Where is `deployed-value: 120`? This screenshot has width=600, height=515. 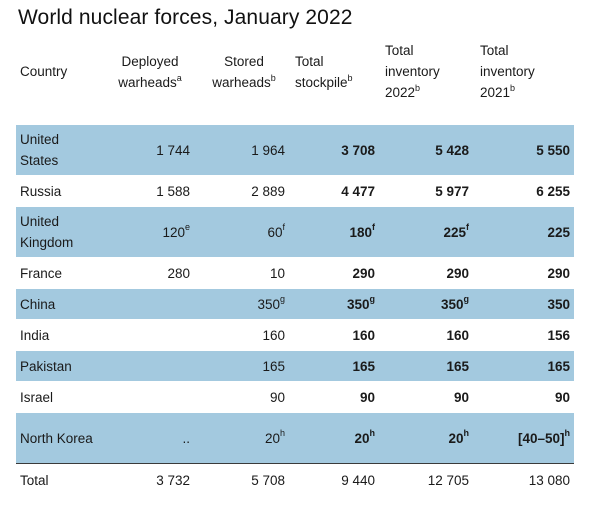 deployed-value: 120 is located at coordinates (173, 232).